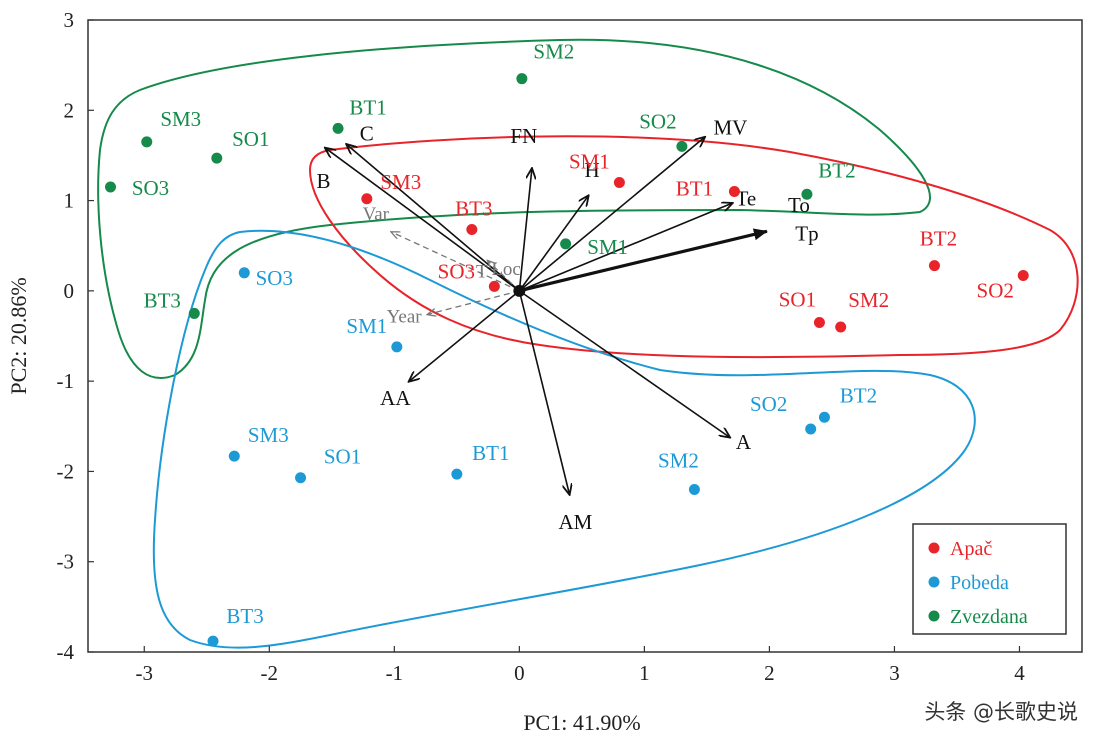 Image resolution: width=1100 pixels, height=749 pixels. Describe the element at coordinates (482, 272) in the screenshot. I see `supplementary-label-t: T` at that location.